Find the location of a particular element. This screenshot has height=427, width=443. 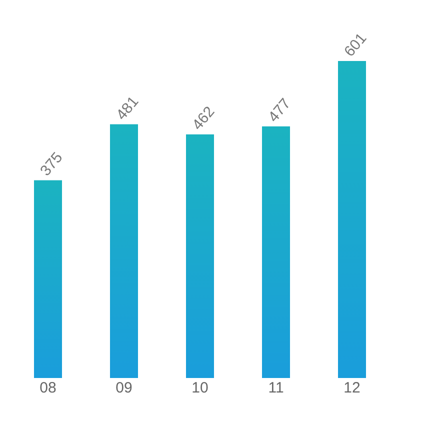

data-label: 462 is located at coordinates (203, 118).